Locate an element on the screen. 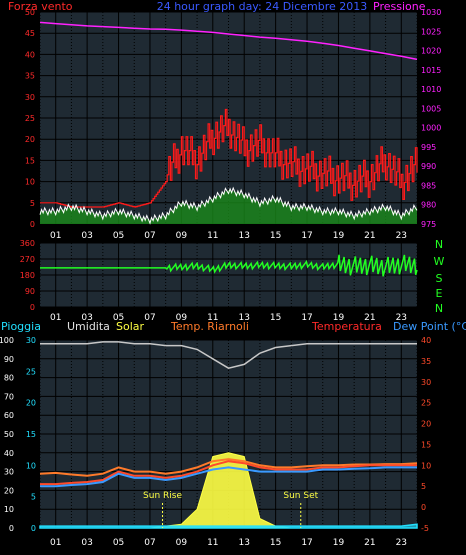 This screenshot has width=466, height=555. y-tick-label: 1030 is located at coordinates (431, 12).